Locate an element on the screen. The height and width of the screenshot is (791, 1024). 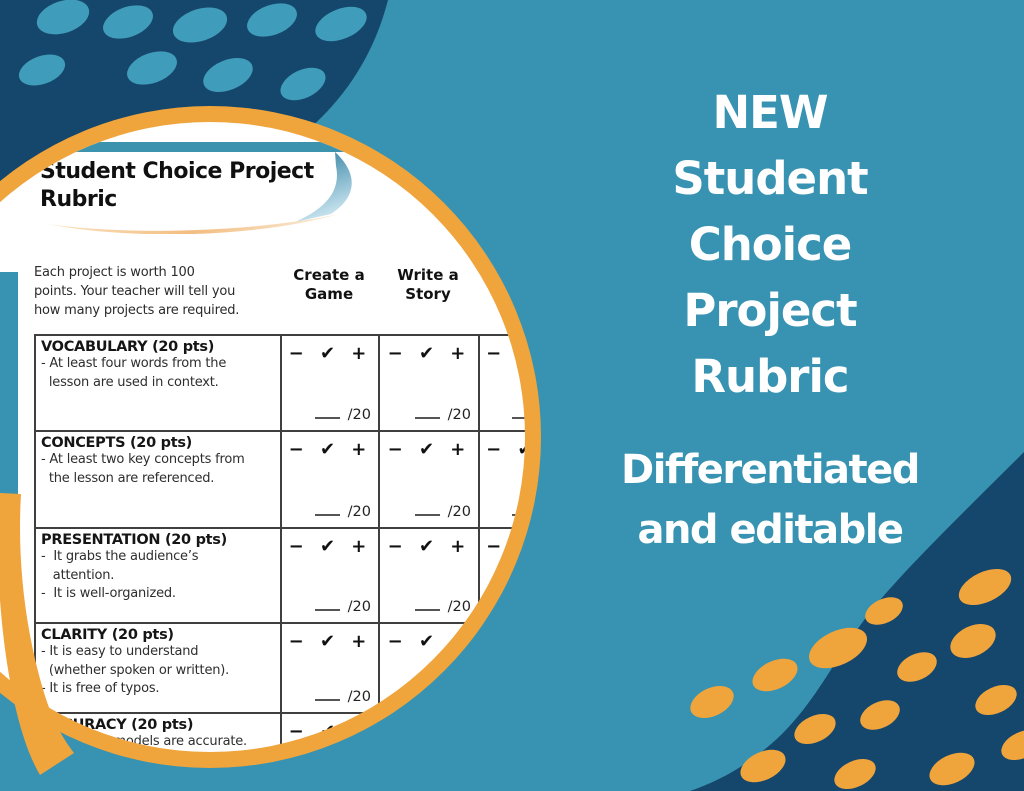
promo-subhead-line: and editable is located at coordinates (770, 530).